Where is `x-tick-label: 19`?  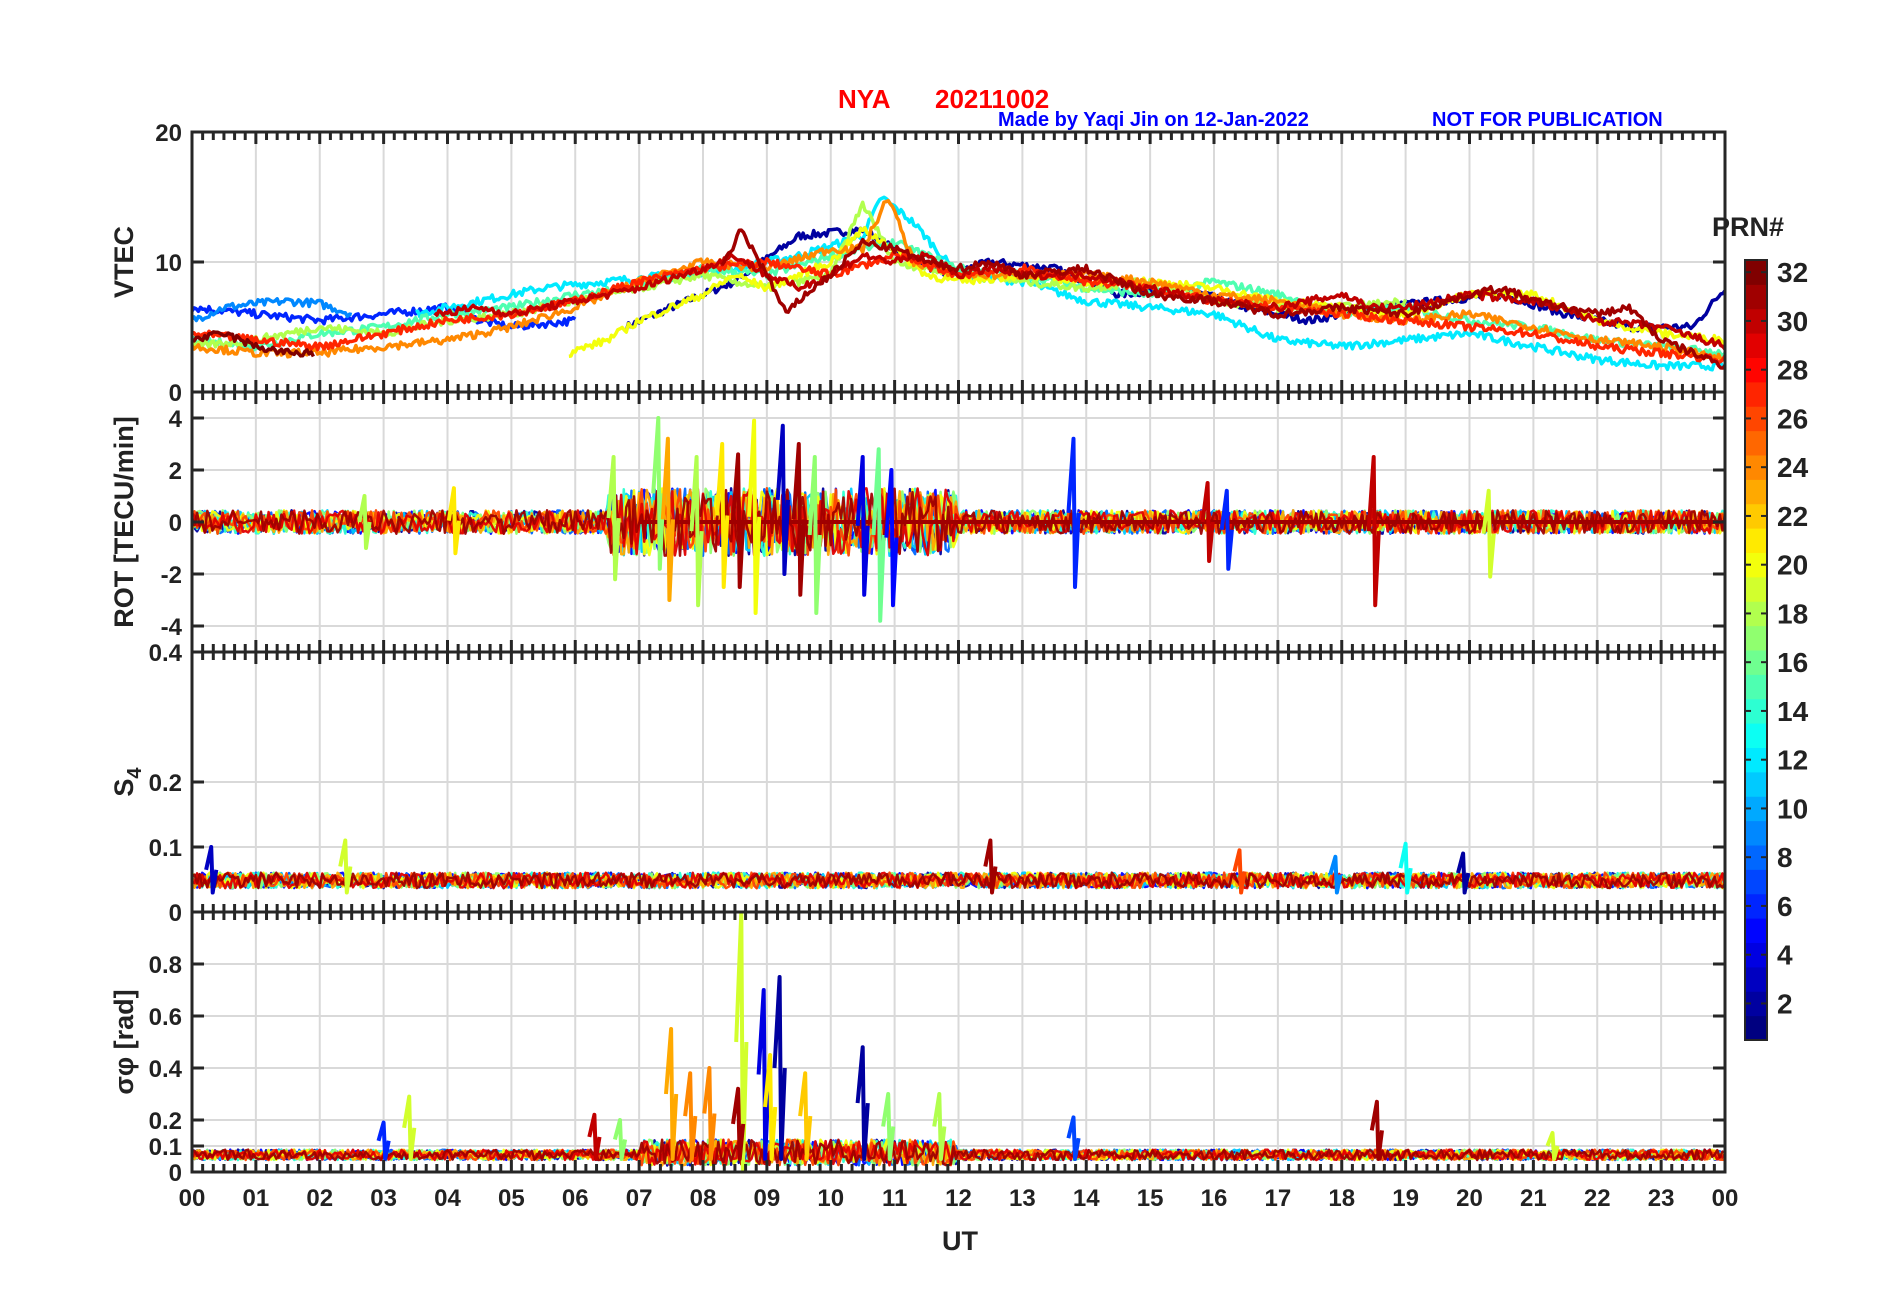
x-tick-label: 19 is located at coordinates (1405, 1198).